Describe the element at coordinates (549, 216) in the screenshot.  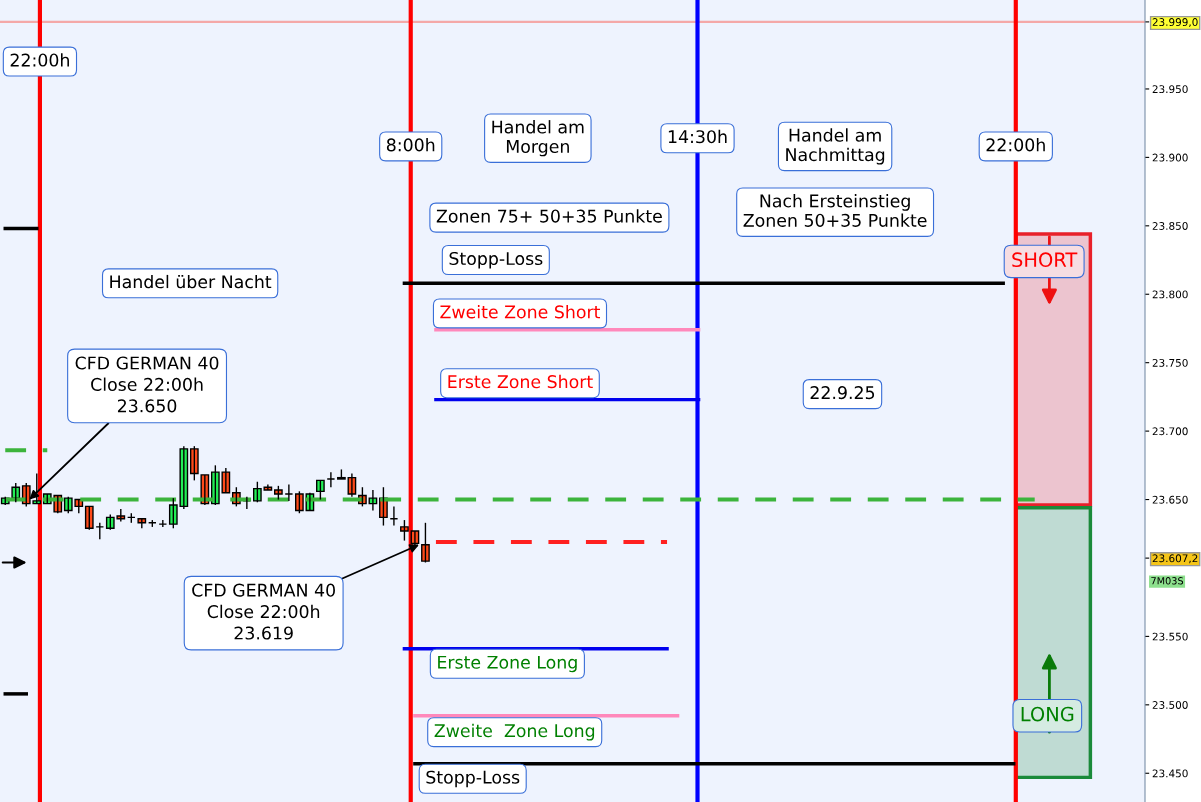
I see `annotation: Zonen 75+ 50+35 Punkte` at that location.